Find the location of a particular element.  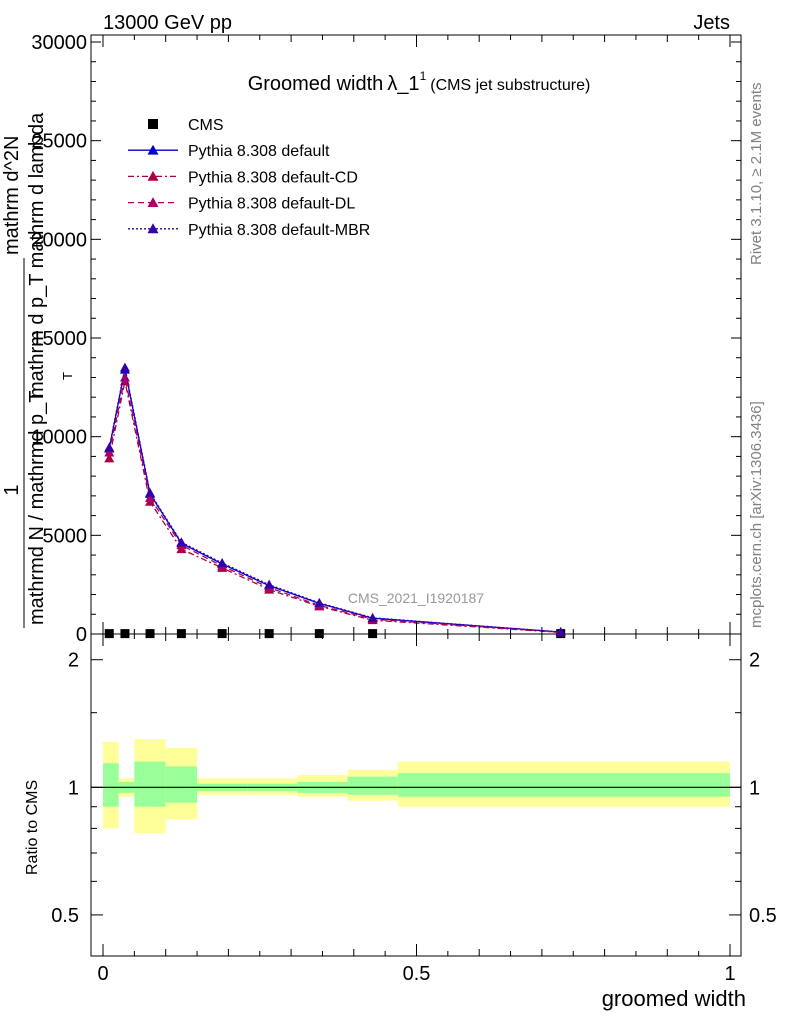

header-right-label: Jets is located at coordinates (711, 23).